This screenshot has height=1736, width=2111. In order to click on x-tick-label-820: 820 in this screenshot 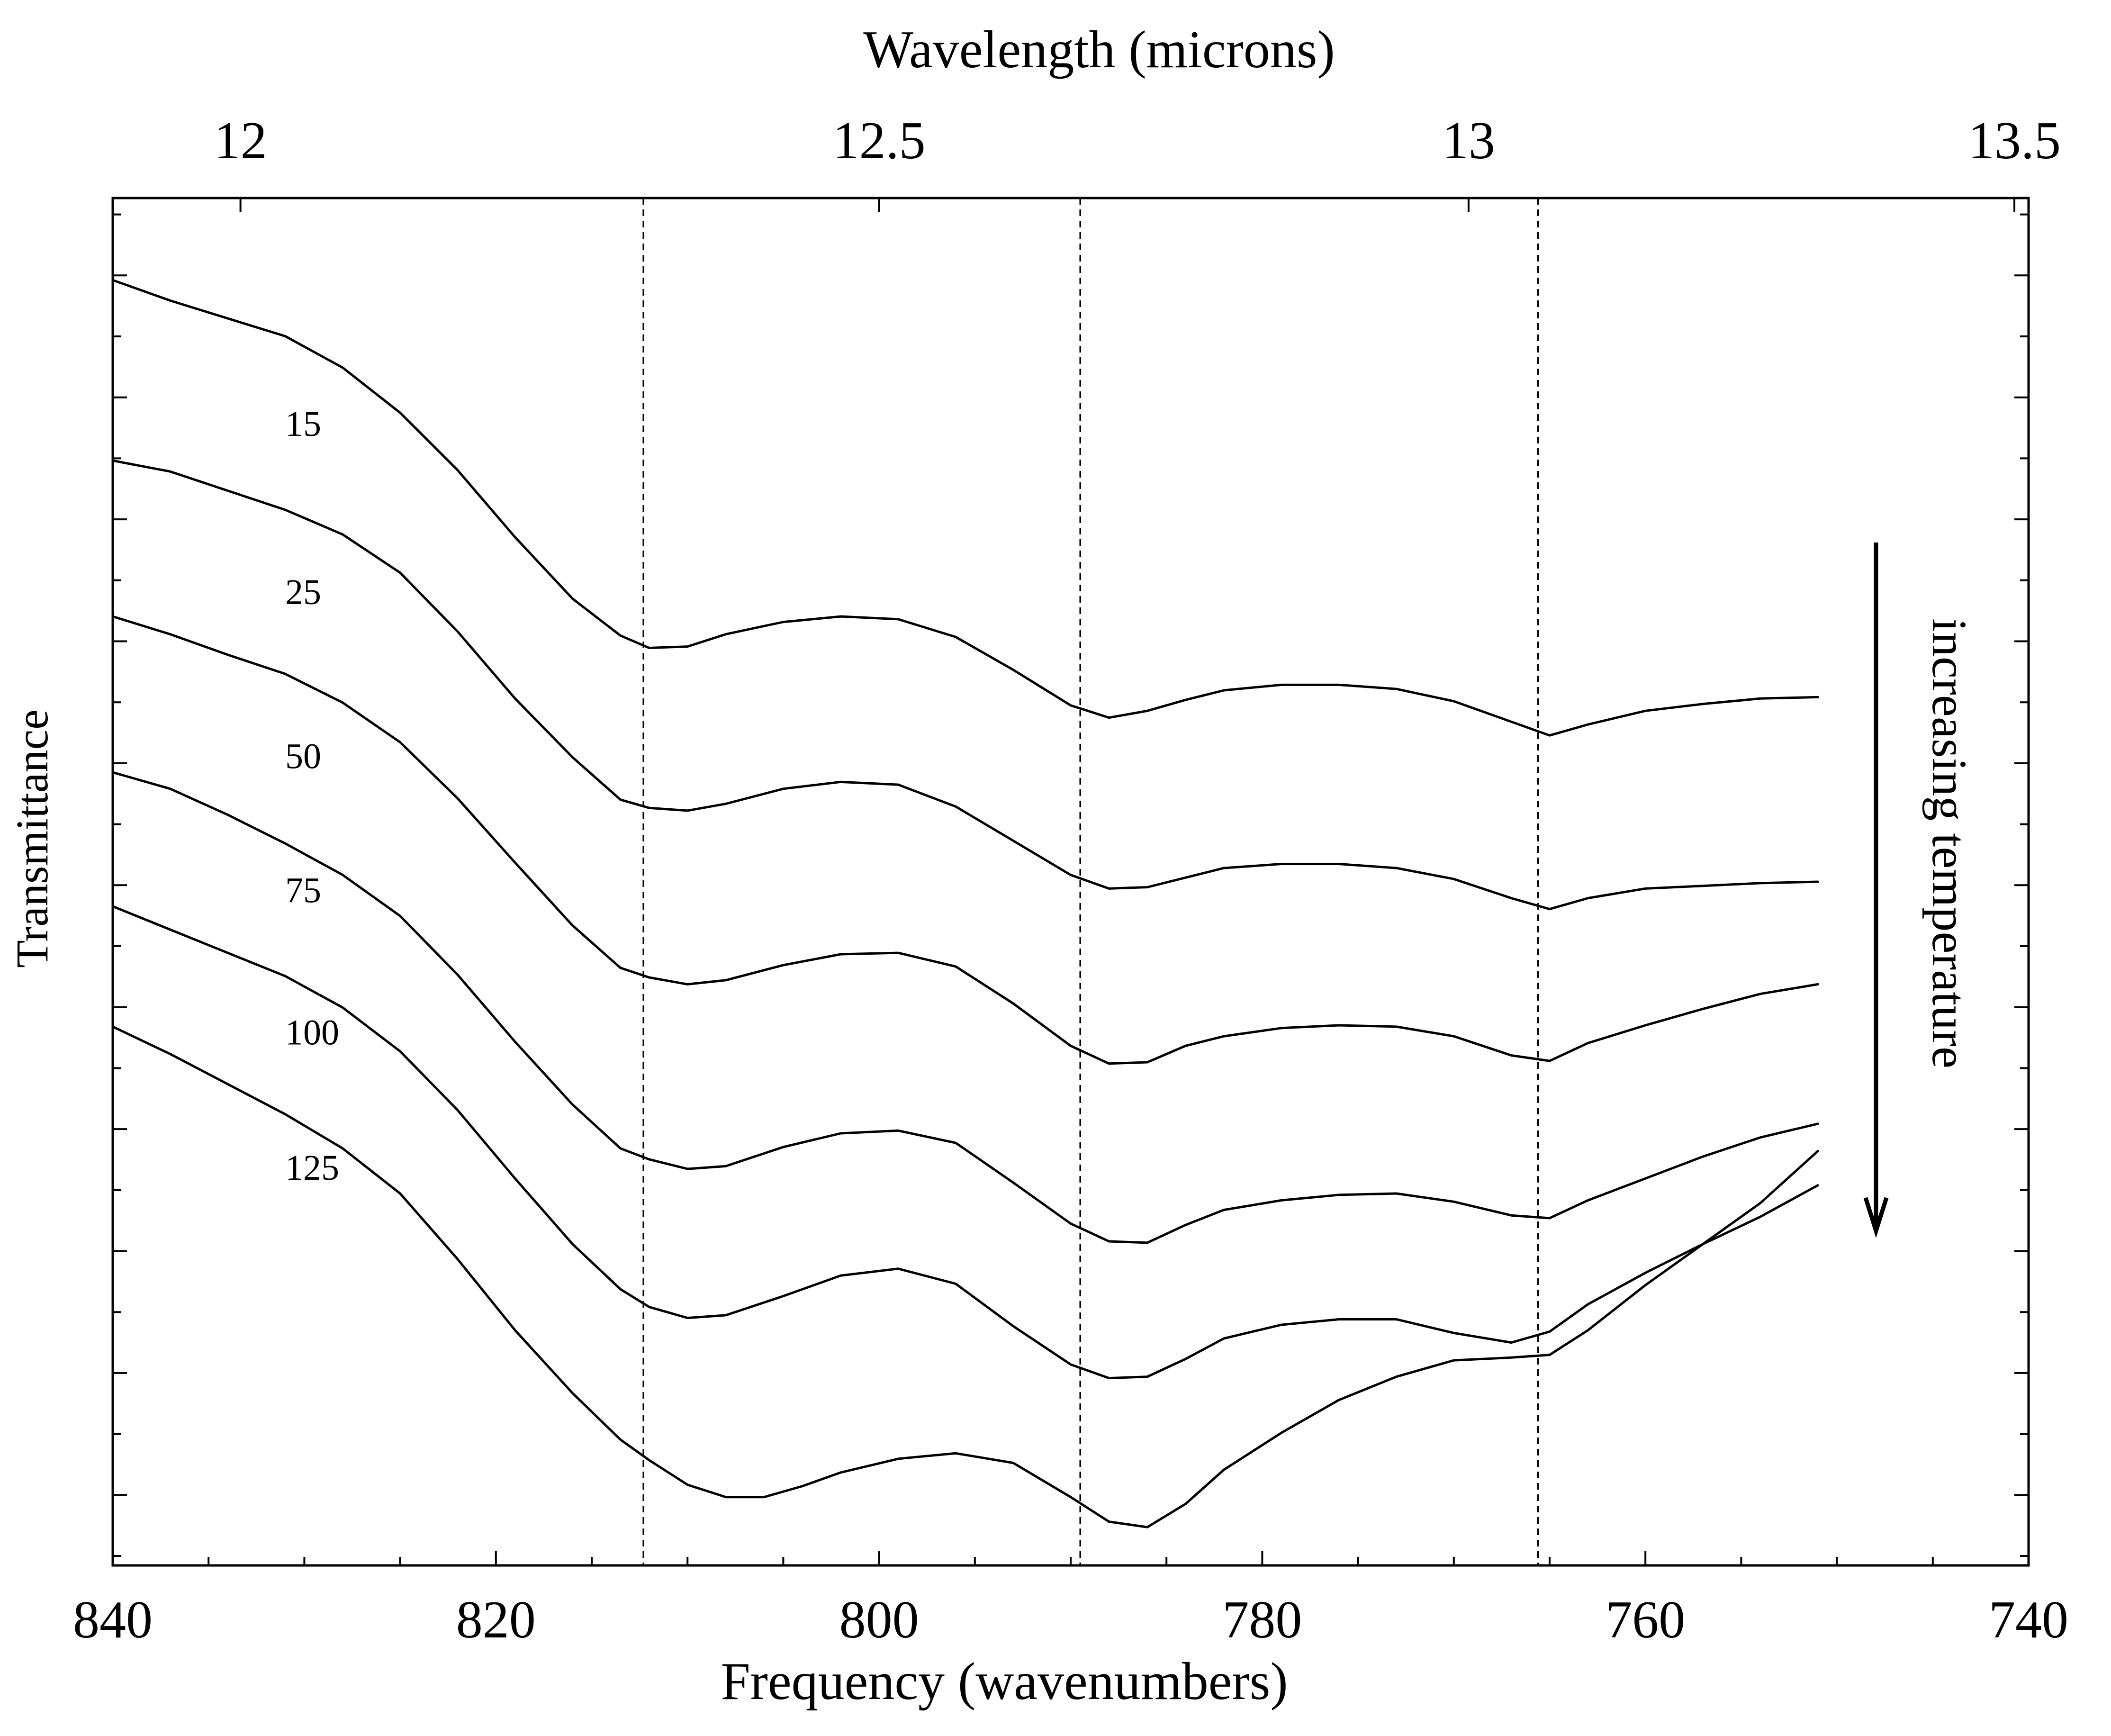, I will do `click(496, 1620)`.